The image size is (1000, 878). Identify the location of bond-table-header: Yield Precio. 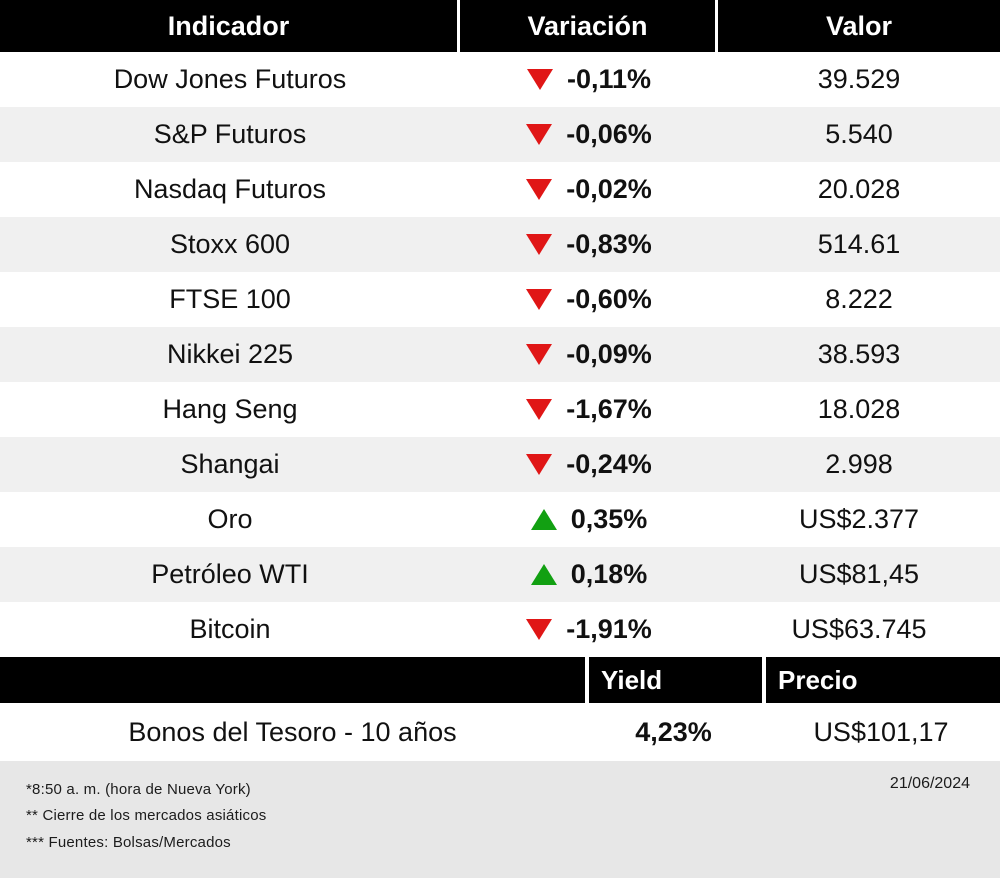
(500, 680).